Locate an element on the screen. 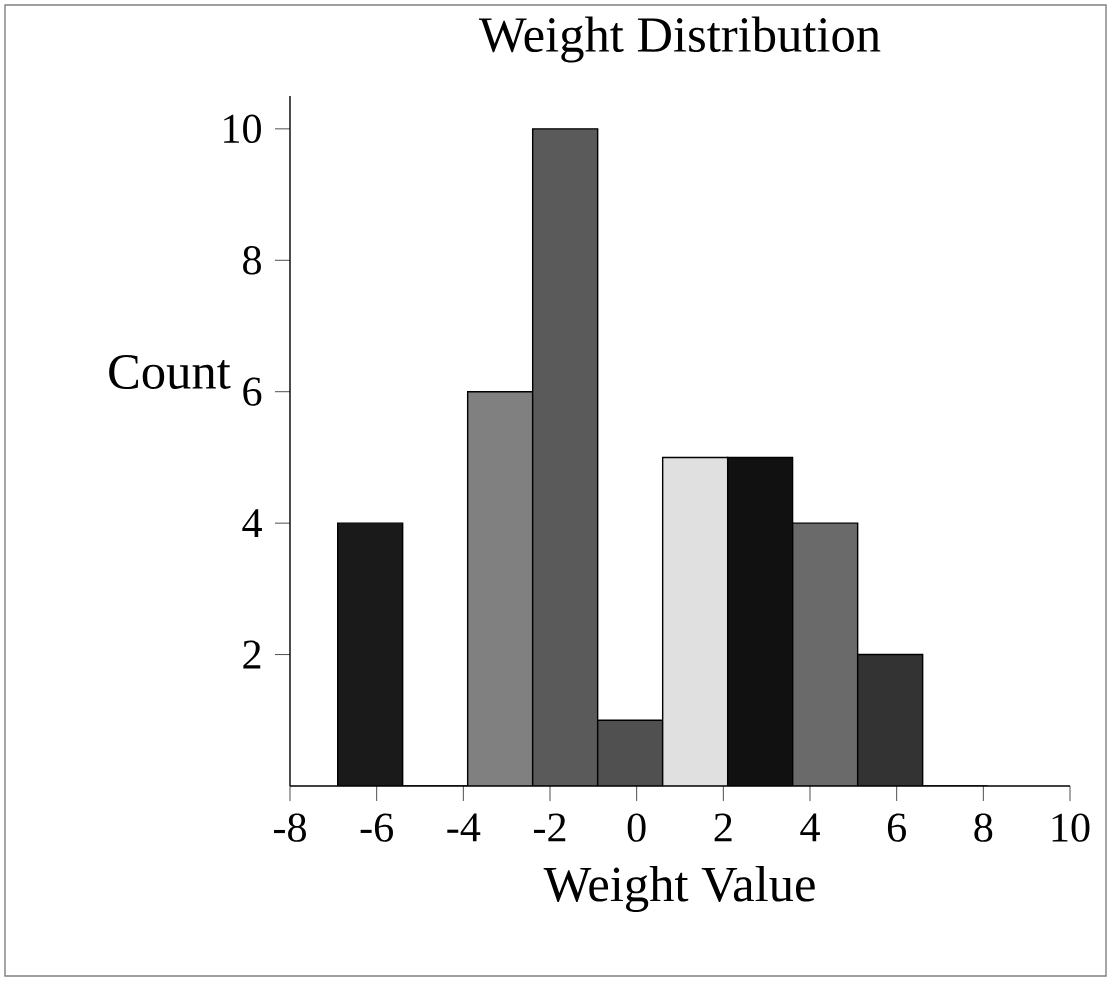 This screenshot has width=1111, height=981. x-tick-label: -2 is located at coordinates (549, 827).